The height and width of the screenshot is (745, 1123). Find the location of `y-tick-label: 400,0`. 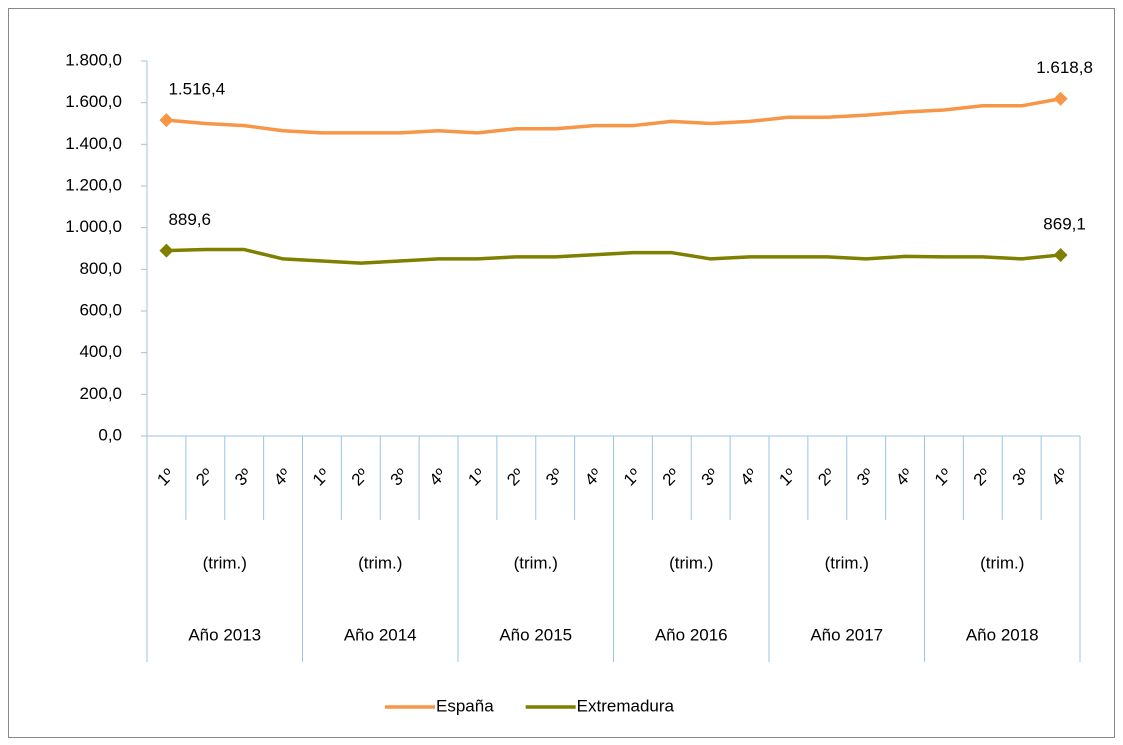

y-tick-label: 400,0 is located at coordinates (100, 351).